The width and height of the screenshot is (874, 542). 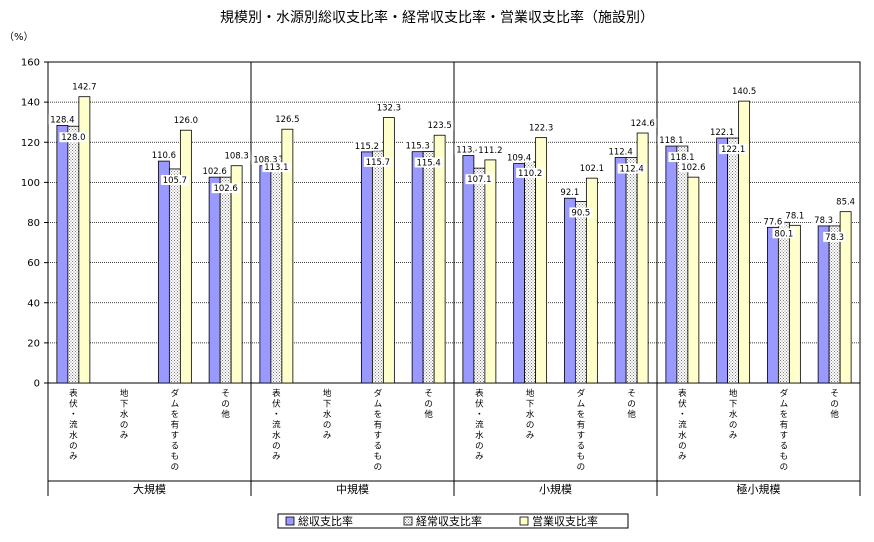 I want to click on data-label: 112.4, so click(x=620, y=152).